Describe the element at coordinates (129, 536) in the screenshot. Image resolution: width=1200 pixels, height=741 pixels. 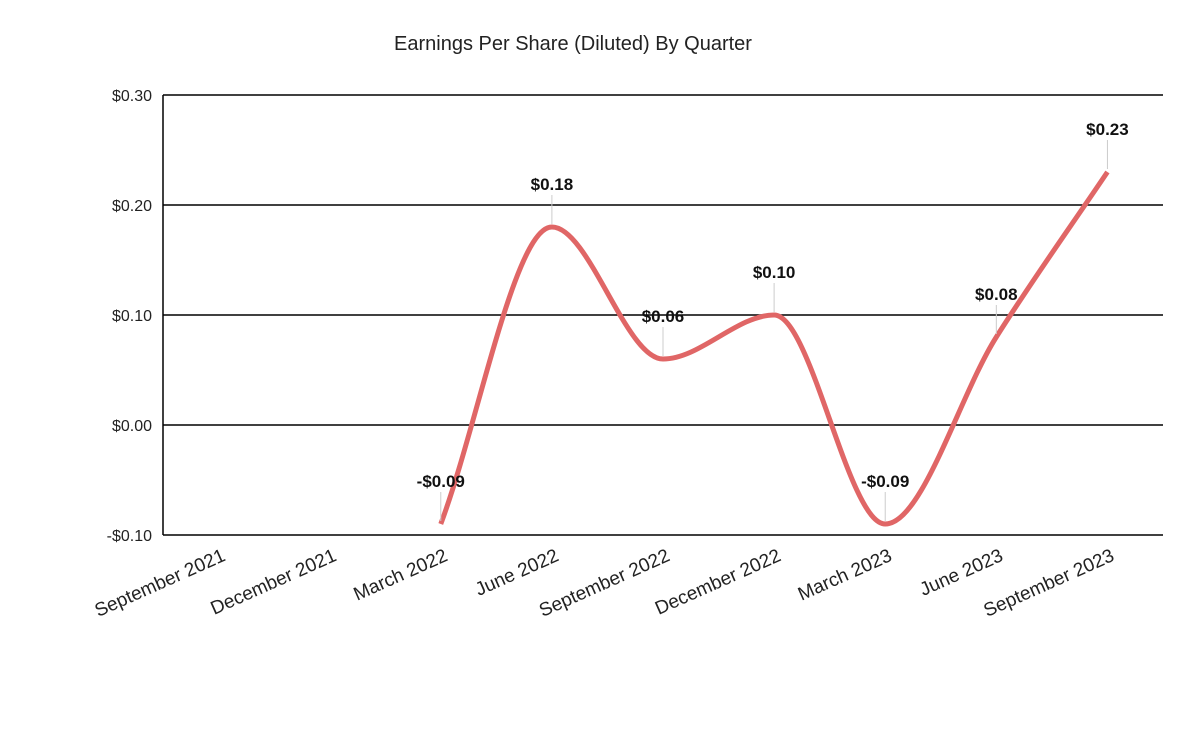
I see `y-tick-label: -$0.10` at that location.